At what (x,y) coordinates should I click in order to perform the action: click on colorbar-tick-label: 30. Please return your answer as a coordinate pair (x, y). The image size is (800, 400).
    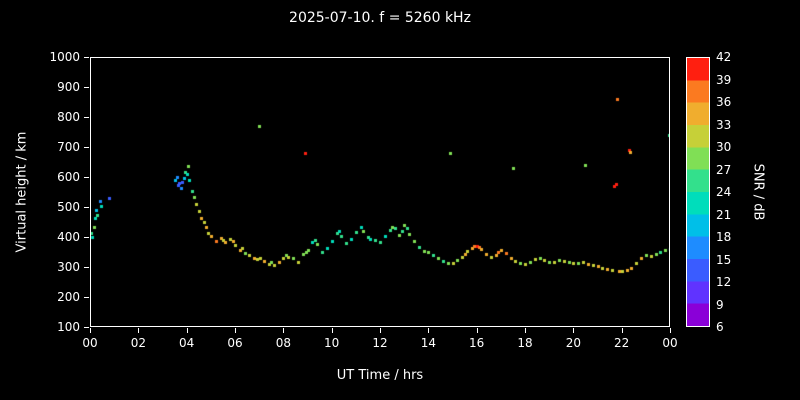
    Looking at the image, I should click on (724, 147).